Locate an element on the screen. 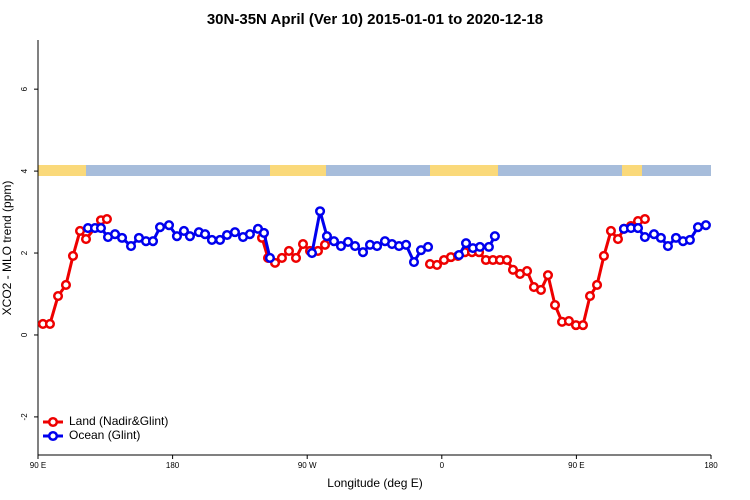 The width and height of the screenshot is (750, 500). y-tick-label: 6 is located at coordinates (24, 88).